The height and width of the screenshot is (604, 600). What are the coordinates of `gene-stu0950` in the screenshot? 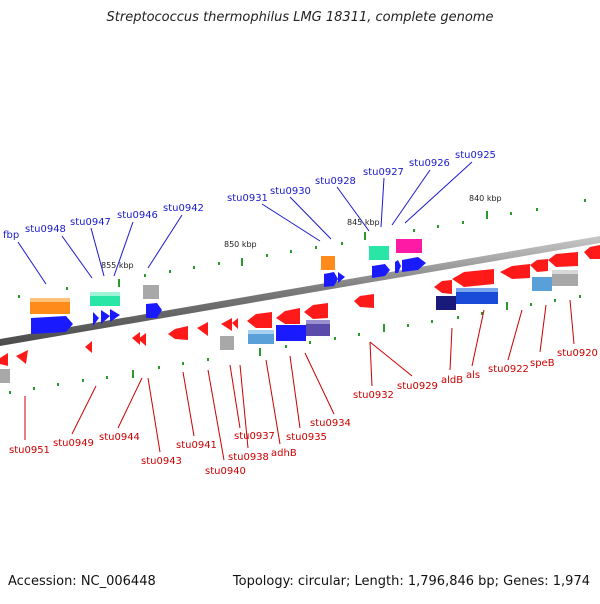 It's located at (5, 376).